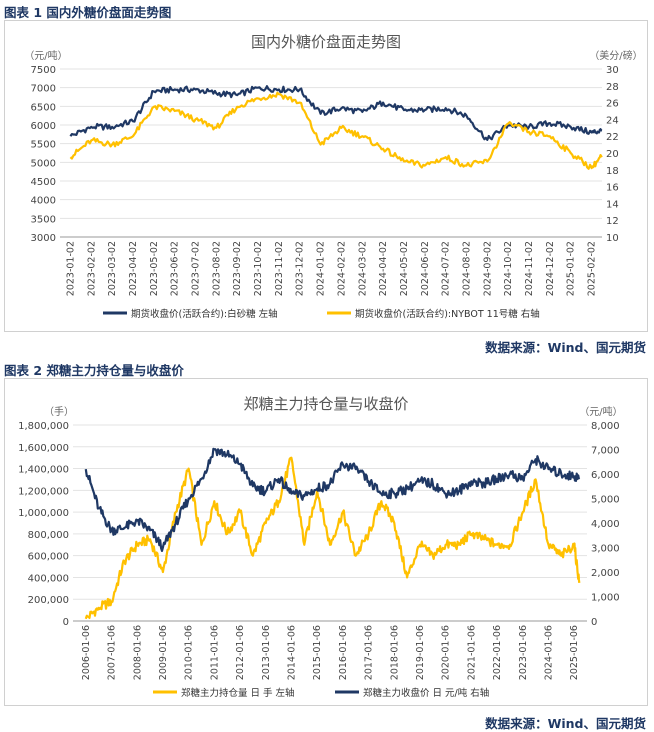 Image resolution: width=654 pixels, height=732 pixels. Describe the element at coordinates (605, 524) in the screenshot. I see `fig2-right-tick-label: 4,000` at that location.